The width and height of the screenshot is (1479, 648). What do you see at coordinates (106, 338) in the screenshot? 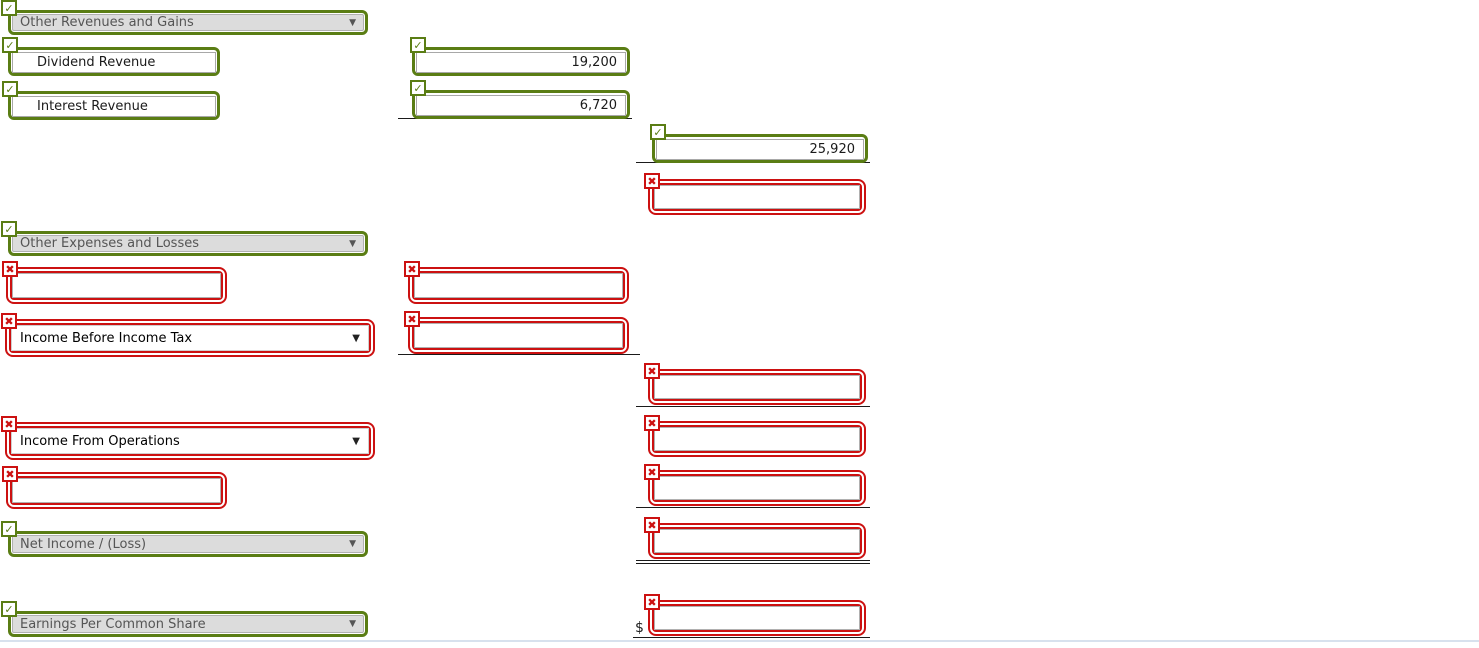
I see `select-value: Income Before Income Tax` at bounding box center [106, 338].